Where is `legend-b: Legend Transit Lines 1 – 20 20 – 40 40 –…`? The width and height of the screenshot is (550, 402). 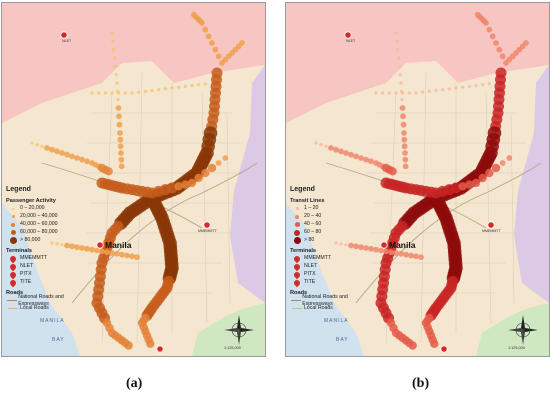
legend-b: Legend Transit Lines 1 – 20 20 – 40 40 –… is located at coordinates (330, 249).